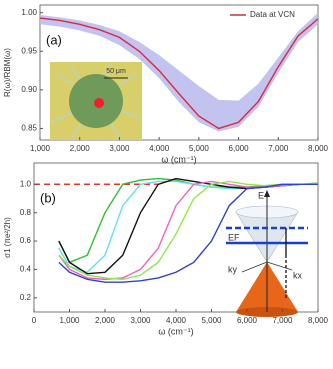 Image resolution: width=333 pixels, height=369 pixels. I want to click on inset-micrograph: 50 μm, so click(96, 101).